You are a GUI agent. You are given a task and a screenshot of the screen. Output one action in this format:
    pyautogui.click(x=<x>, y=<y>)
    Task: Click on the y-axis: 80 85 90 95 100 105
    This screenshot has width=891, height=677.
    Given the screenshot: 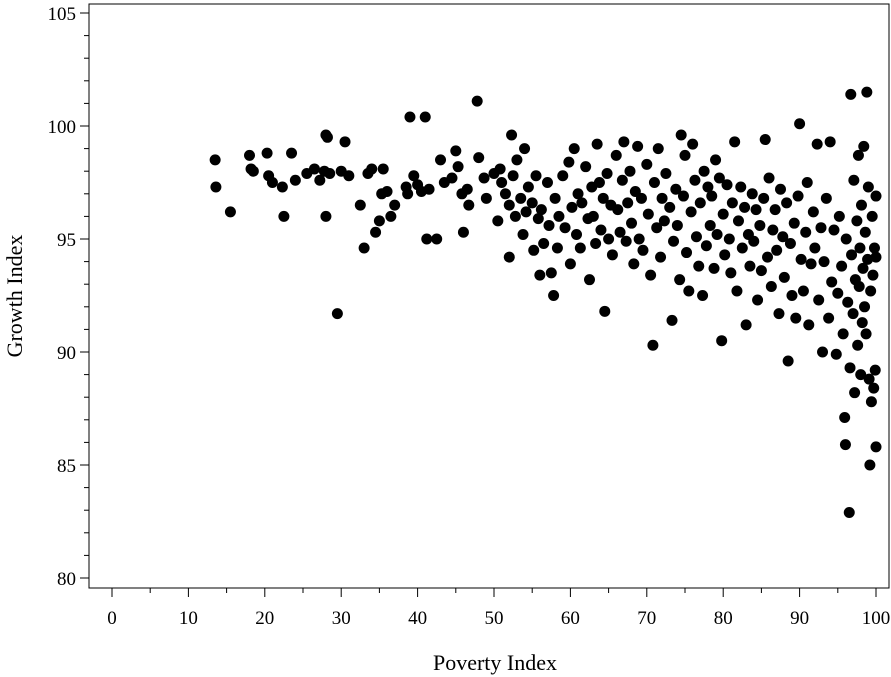 What is the action you would take?
    pyautogui.click(x=68, y=297)
    